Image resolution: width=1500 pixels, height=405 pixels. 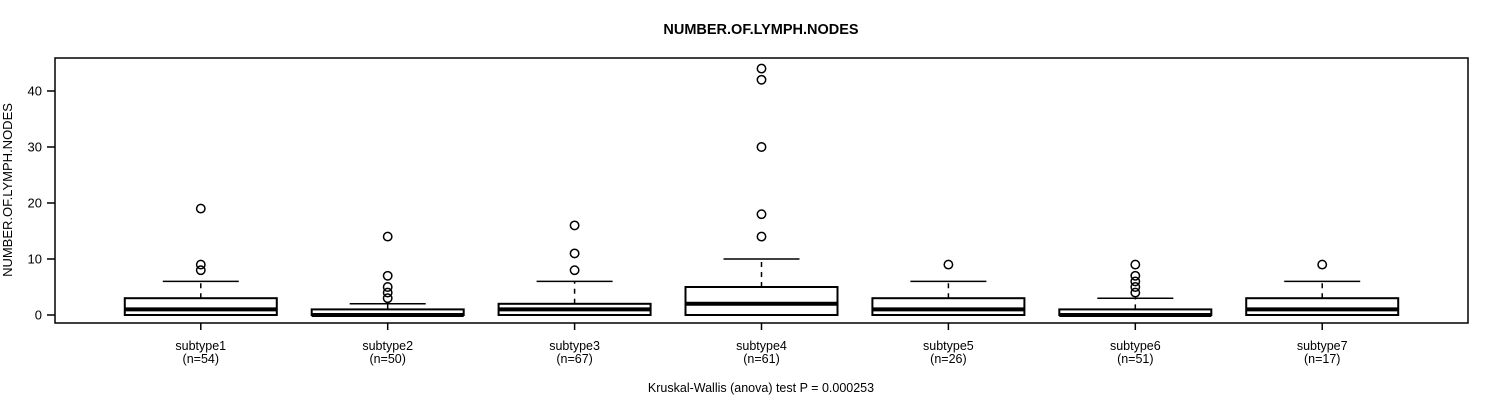 What do you see at coordinates (35, 203) in the screenshot?
I see `y-tick-label: 20` at bounding box center [35, 203].